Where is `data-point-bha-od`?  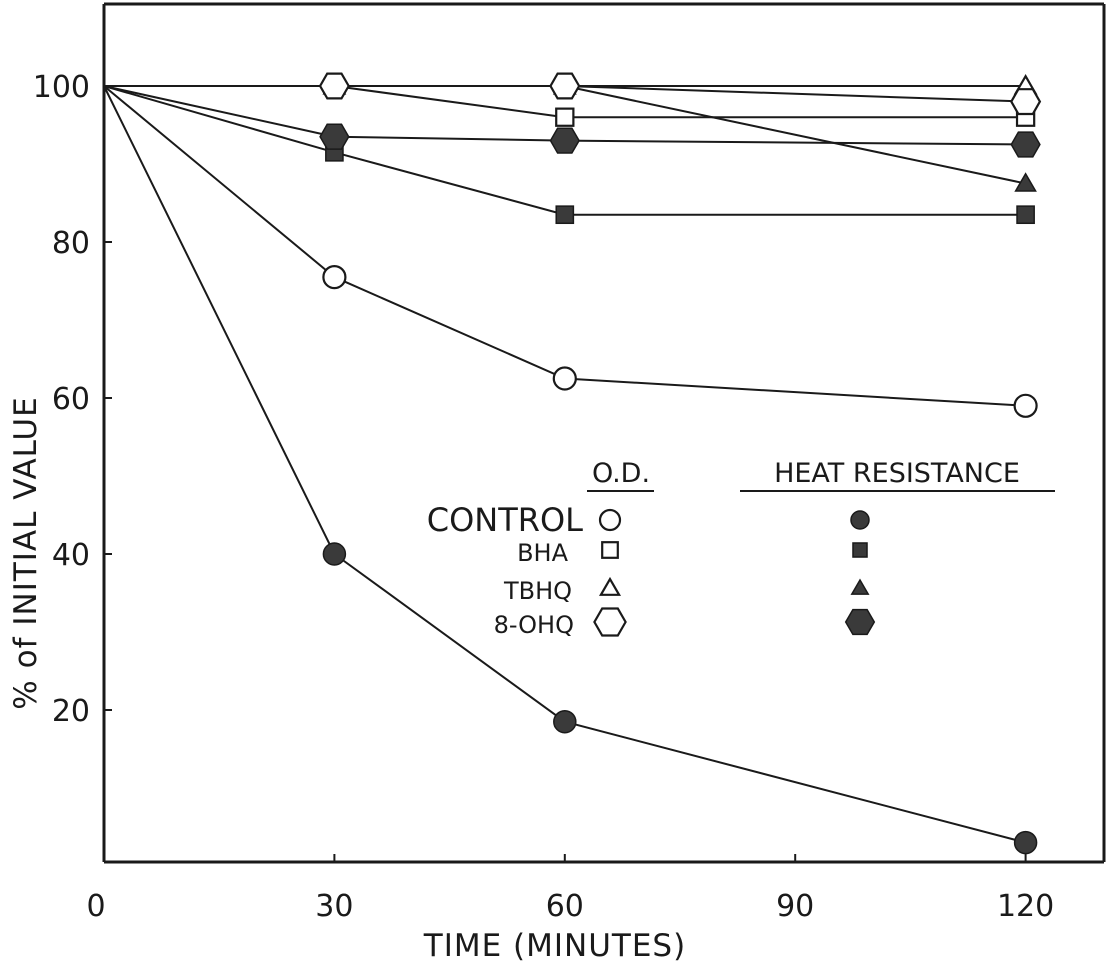
data-point-bha-od is located at coordinates (565, 117).